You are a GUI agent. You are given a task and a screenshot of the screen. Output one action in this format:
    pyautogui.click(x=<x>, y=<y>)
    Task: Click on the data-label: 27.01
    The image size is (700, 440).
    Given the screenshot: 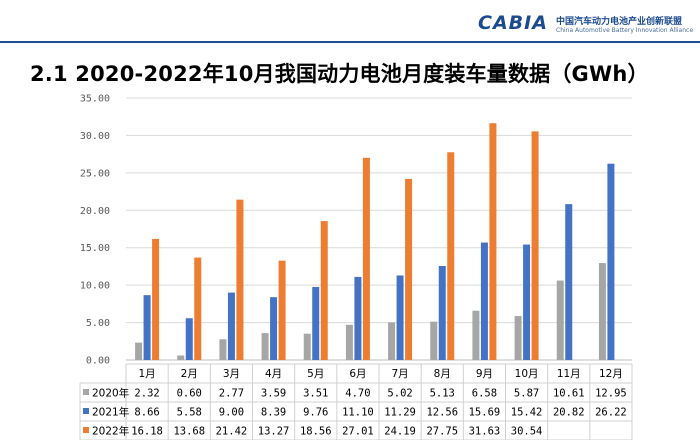 What is the action you would take?
    pyautogui.click(x=358, y=432)
    